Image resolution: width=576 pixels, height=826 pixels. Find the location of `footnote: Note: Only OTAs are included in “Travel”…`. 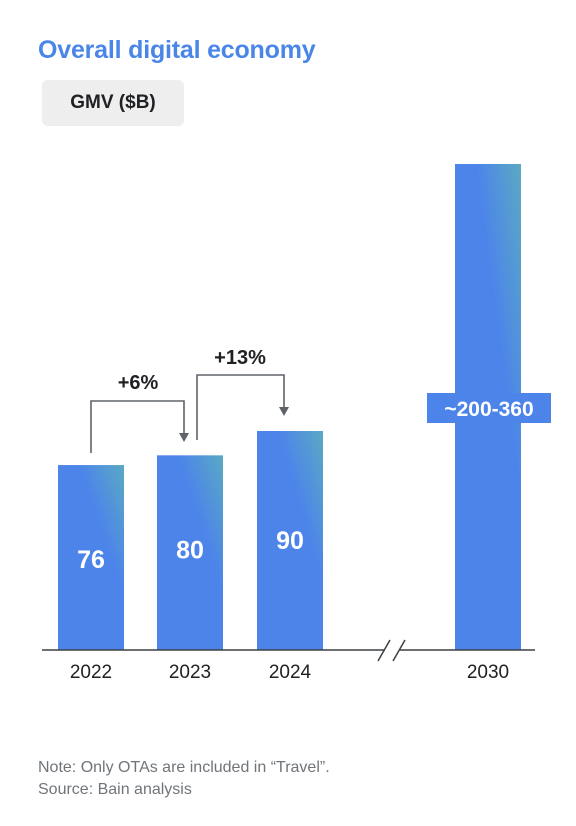

footnote: Note: Only OTAs are included in “Travel”… is located at coordinates (184, 779).